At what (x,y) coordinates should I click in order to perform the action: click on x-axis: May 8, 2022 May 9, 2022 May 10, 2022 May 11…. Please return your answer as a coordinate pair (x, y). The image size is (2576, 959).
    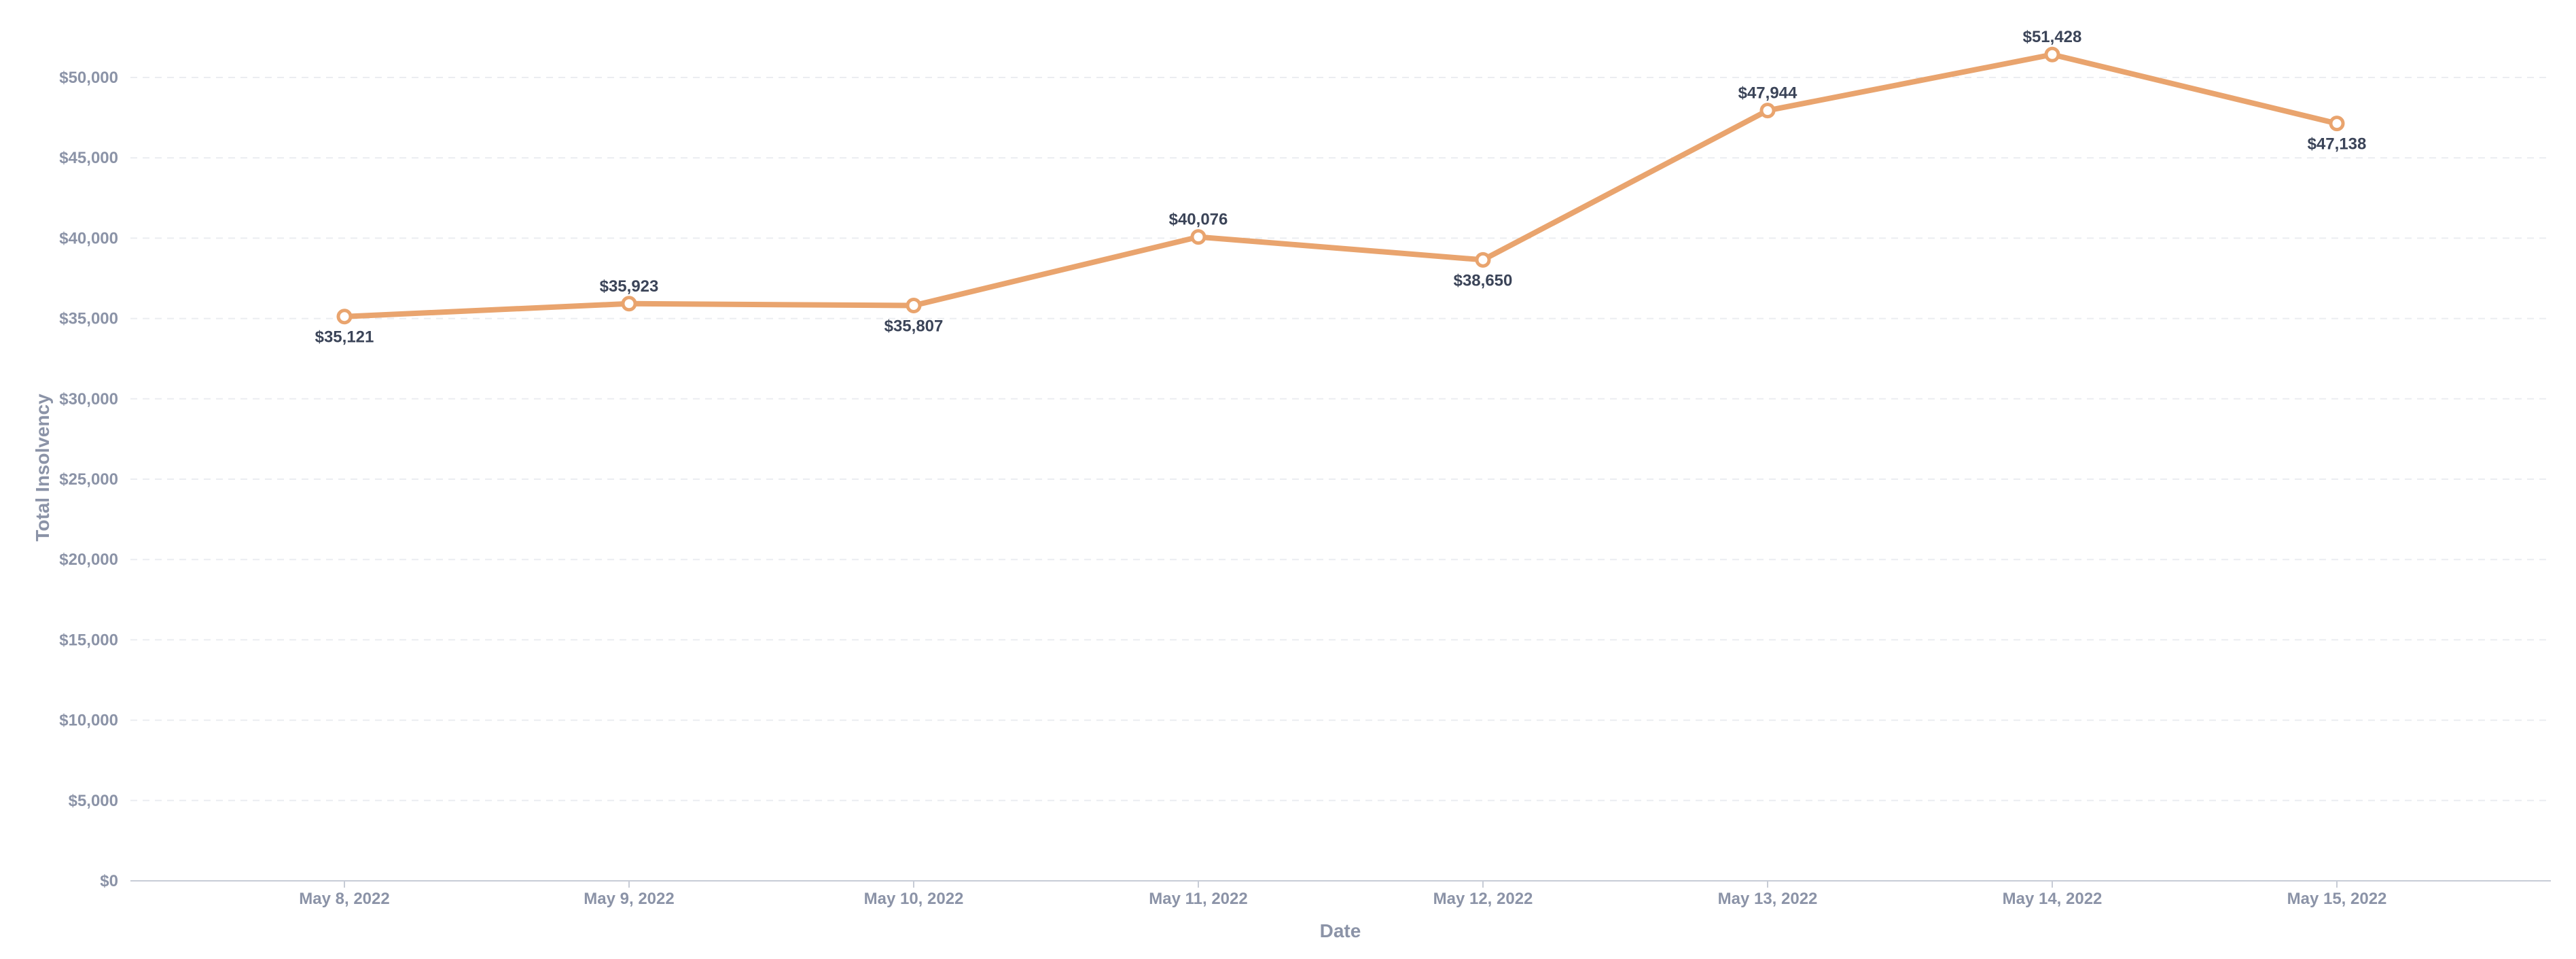
    Looking at the image, I should click on (1340, 894).